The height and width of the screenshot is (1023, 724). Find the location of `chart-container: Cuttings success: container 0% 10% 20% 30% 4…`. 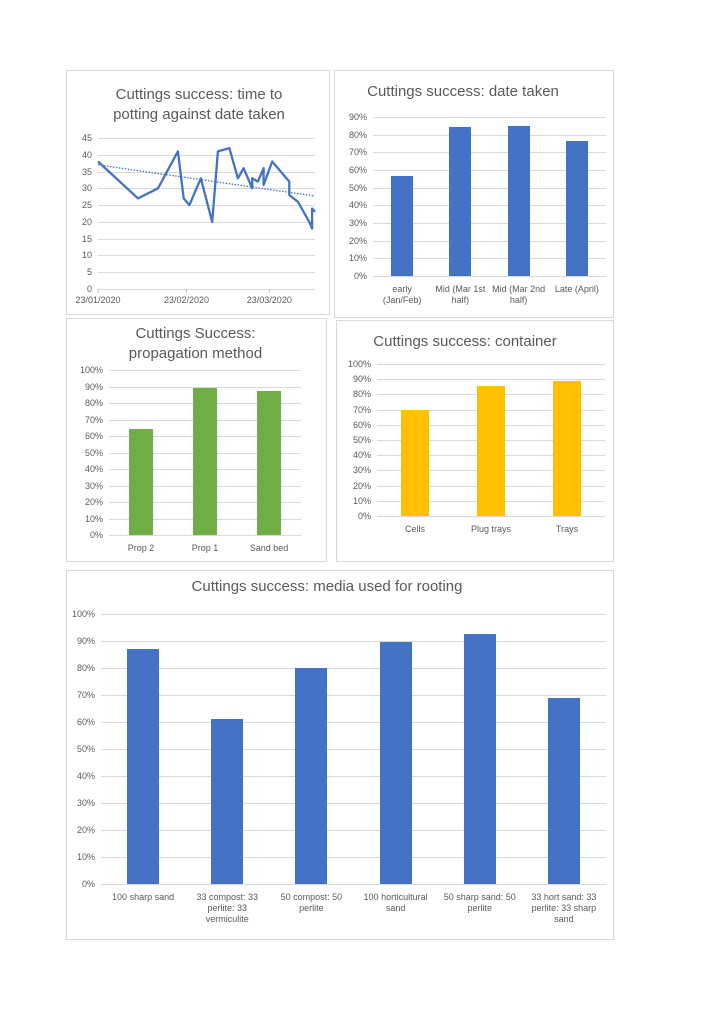

chart-container: Cuttings success: container 0% 10% 20% 30% 4… is located at coordinates (475, 441).